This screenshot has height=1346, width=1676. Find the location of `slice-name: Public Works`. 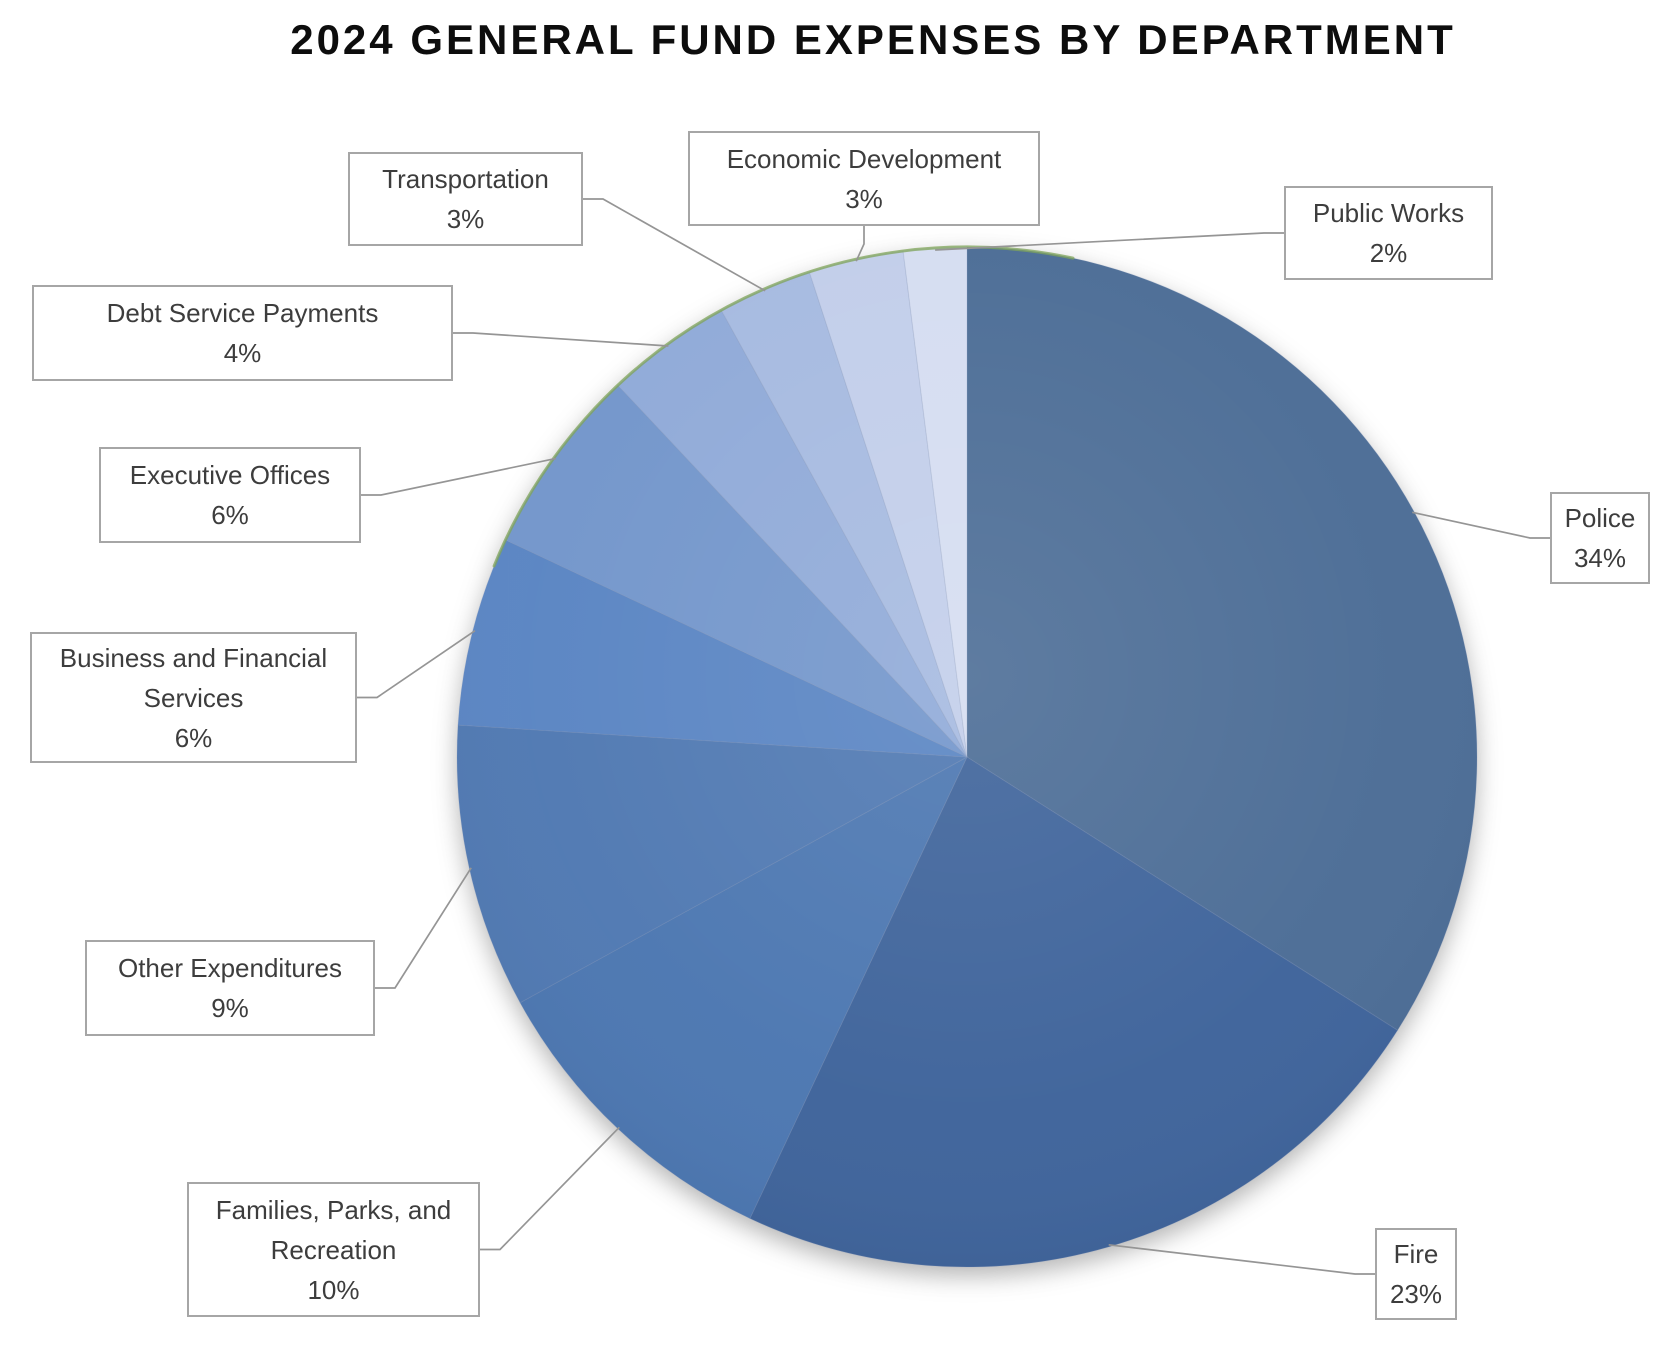

slice-name: Public Works is located at coordinates (1388, 213).